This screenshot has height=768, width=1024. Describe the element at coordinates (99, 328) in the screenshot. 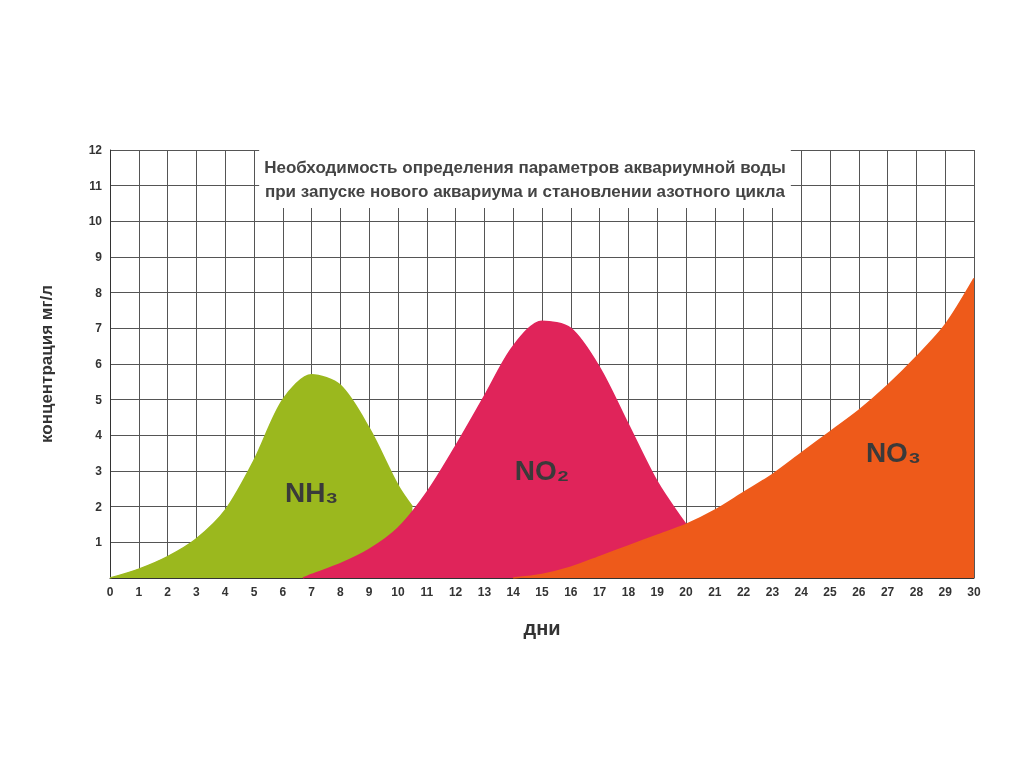

I see `y-tick-label: 7` at that location.